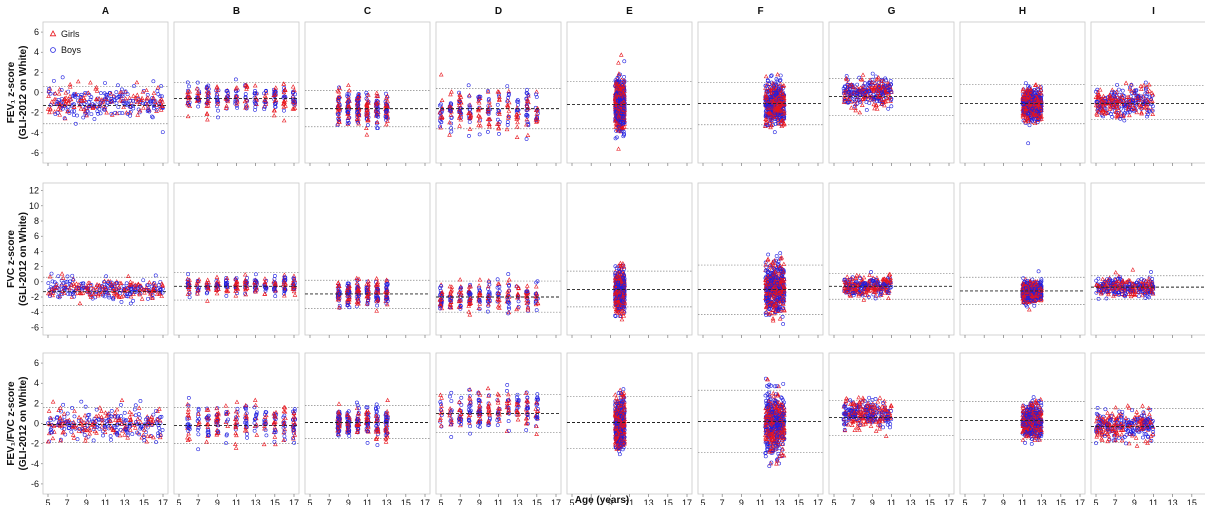  I want to click on y-tick-label: 2, so click(36, 72).